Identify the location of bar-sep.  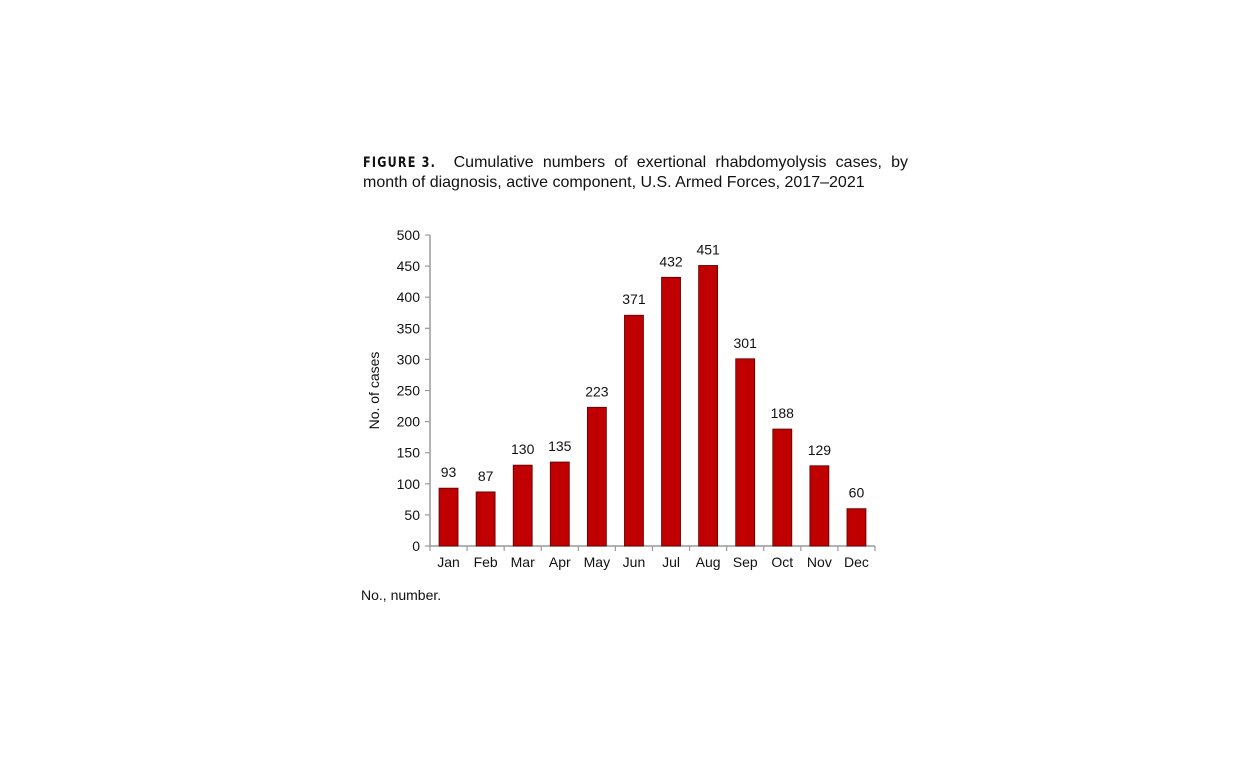
(745, 452).